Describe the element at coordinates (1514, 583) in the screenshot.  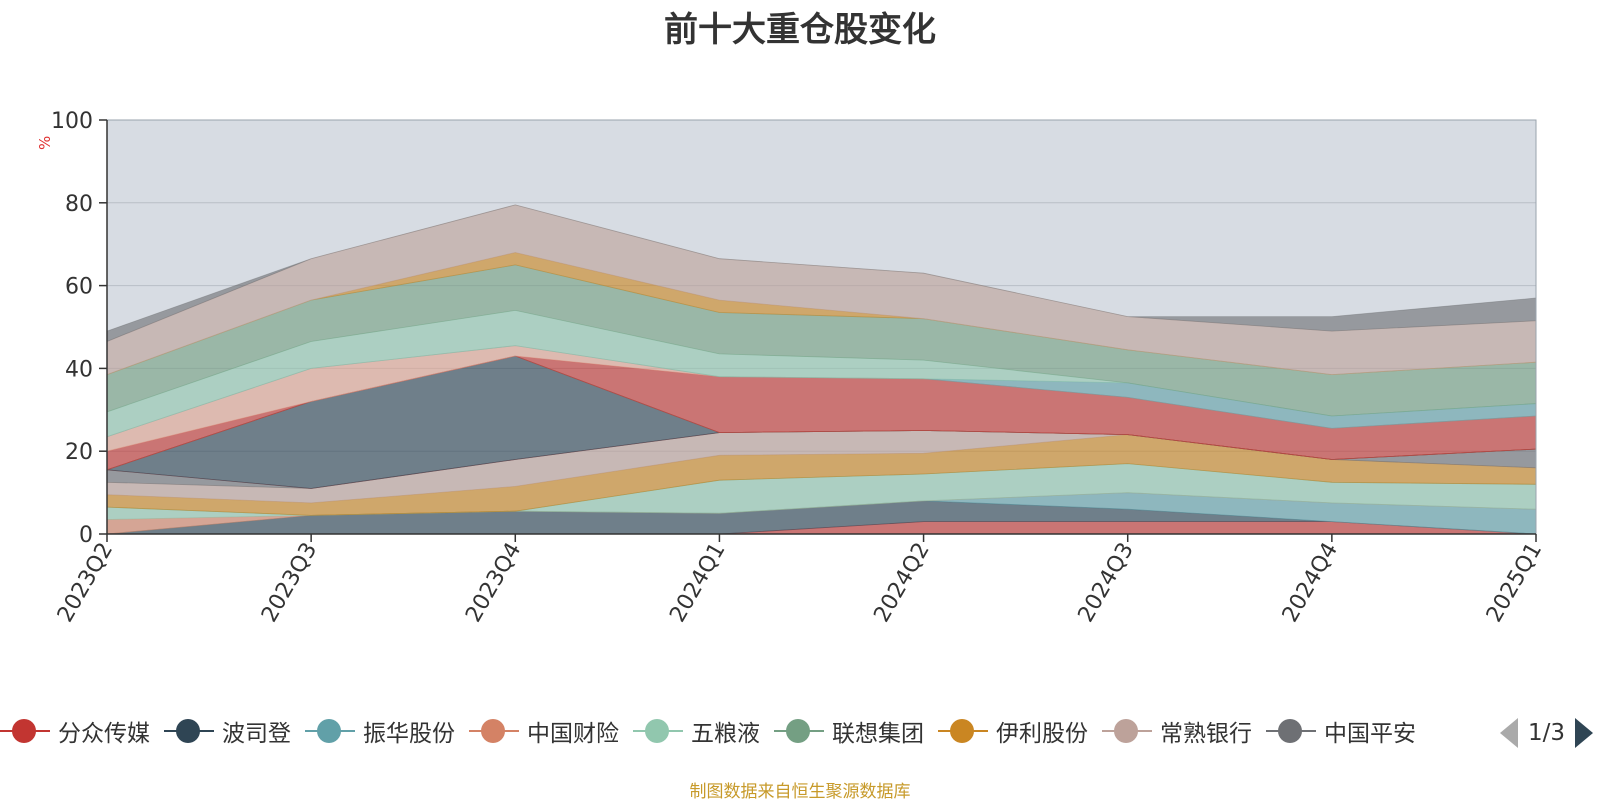
I see `x-tick-label-7: 2025Q1` at that location.